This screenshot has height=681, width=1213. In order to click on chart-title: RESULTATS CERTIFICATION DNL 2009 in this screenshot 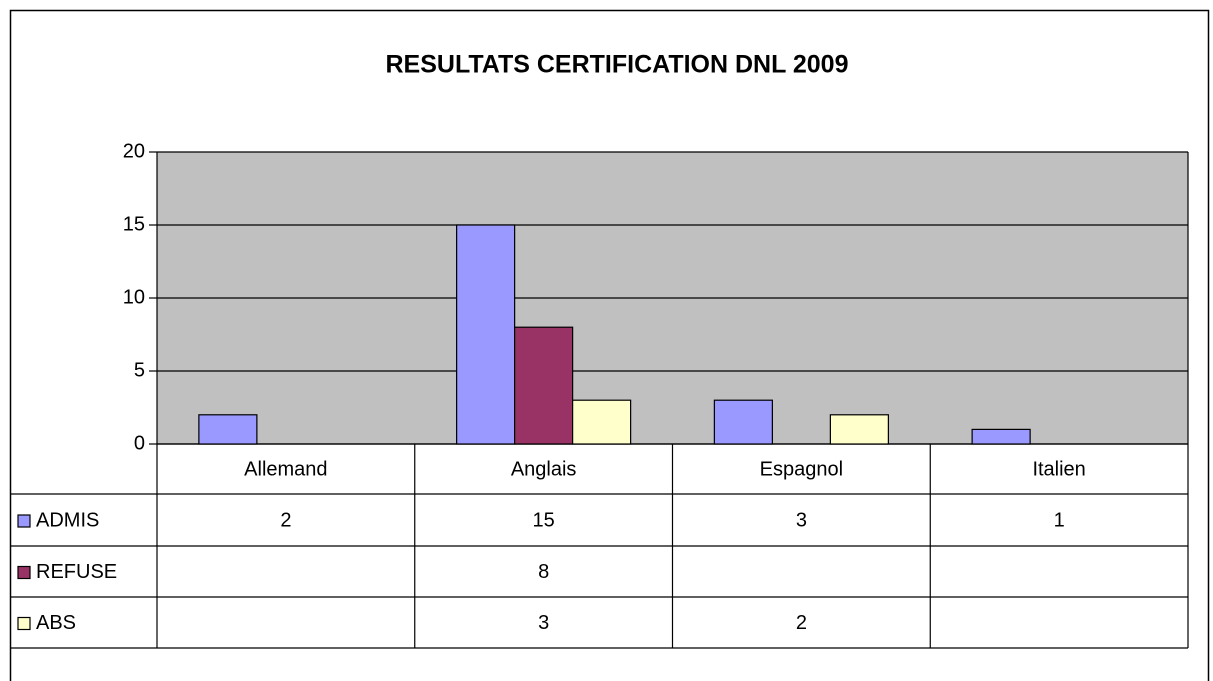, I will do `click(616, 65)`.